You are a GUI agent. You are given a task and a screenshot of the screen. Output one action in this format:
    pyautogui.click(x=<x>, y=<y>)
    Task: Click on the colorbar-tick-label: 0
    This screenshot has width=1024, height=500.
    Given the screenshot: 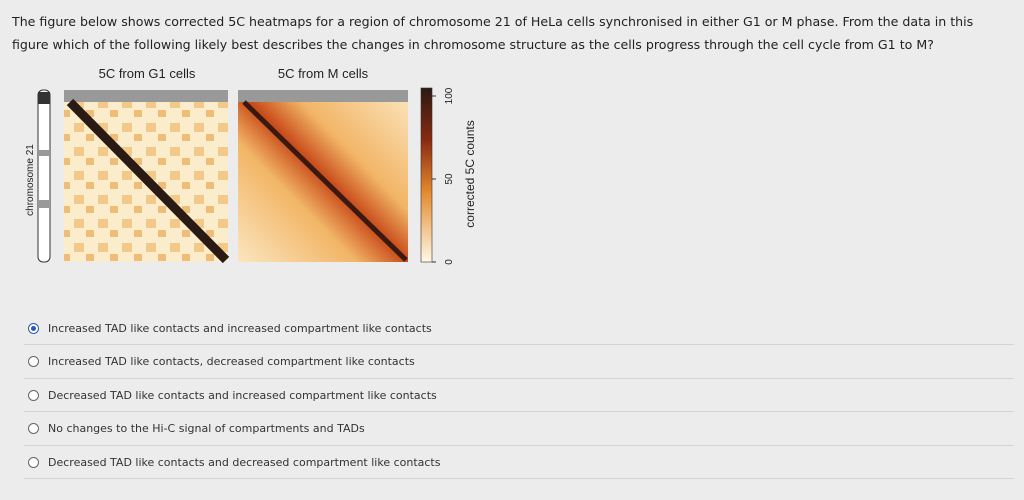 What is the action you would take?
    pyautogui.click(x=449, y=262)
    